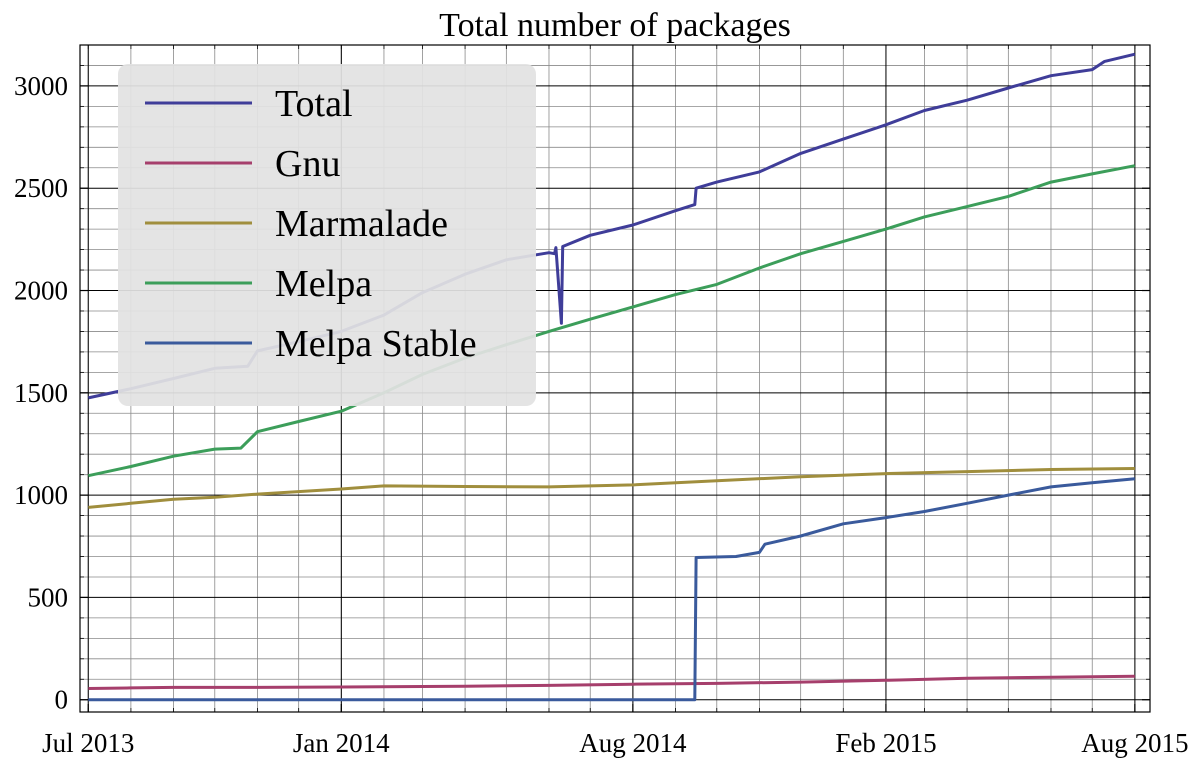 The image size is (1200, 764). Describe the element at coordinates (41, 495) in the screenshot. I see `y-tick-label: 1000` at that location.